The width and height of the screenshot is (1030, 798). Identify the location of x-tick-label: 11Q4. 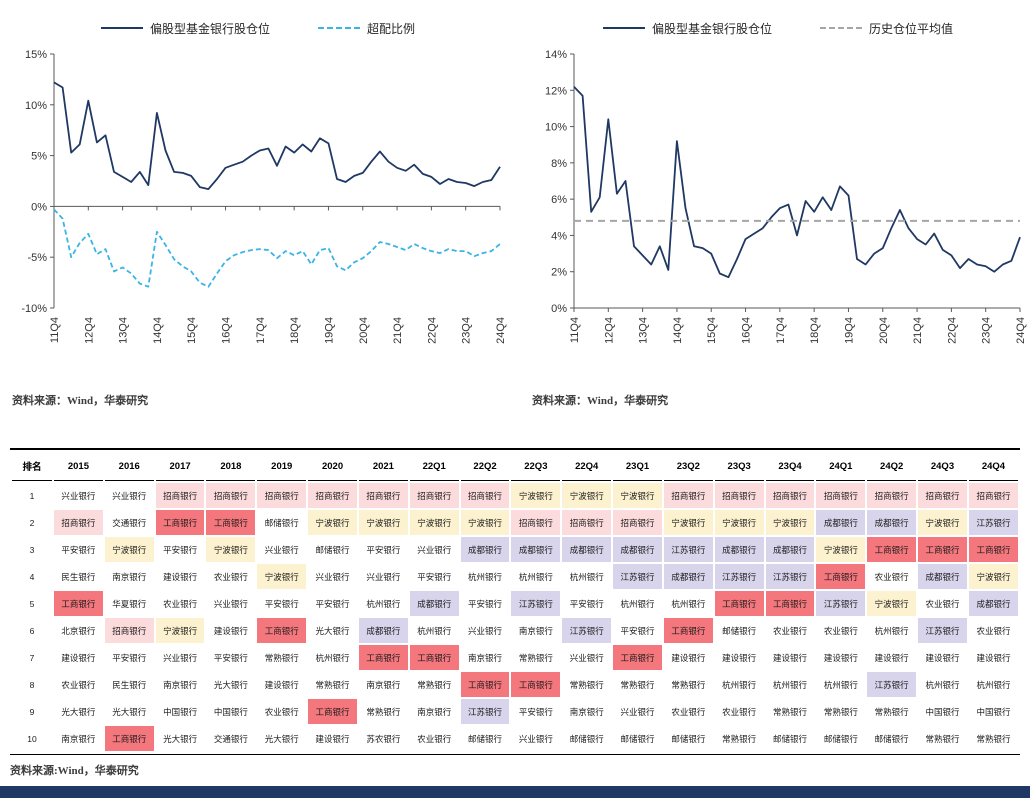
(575, 330).